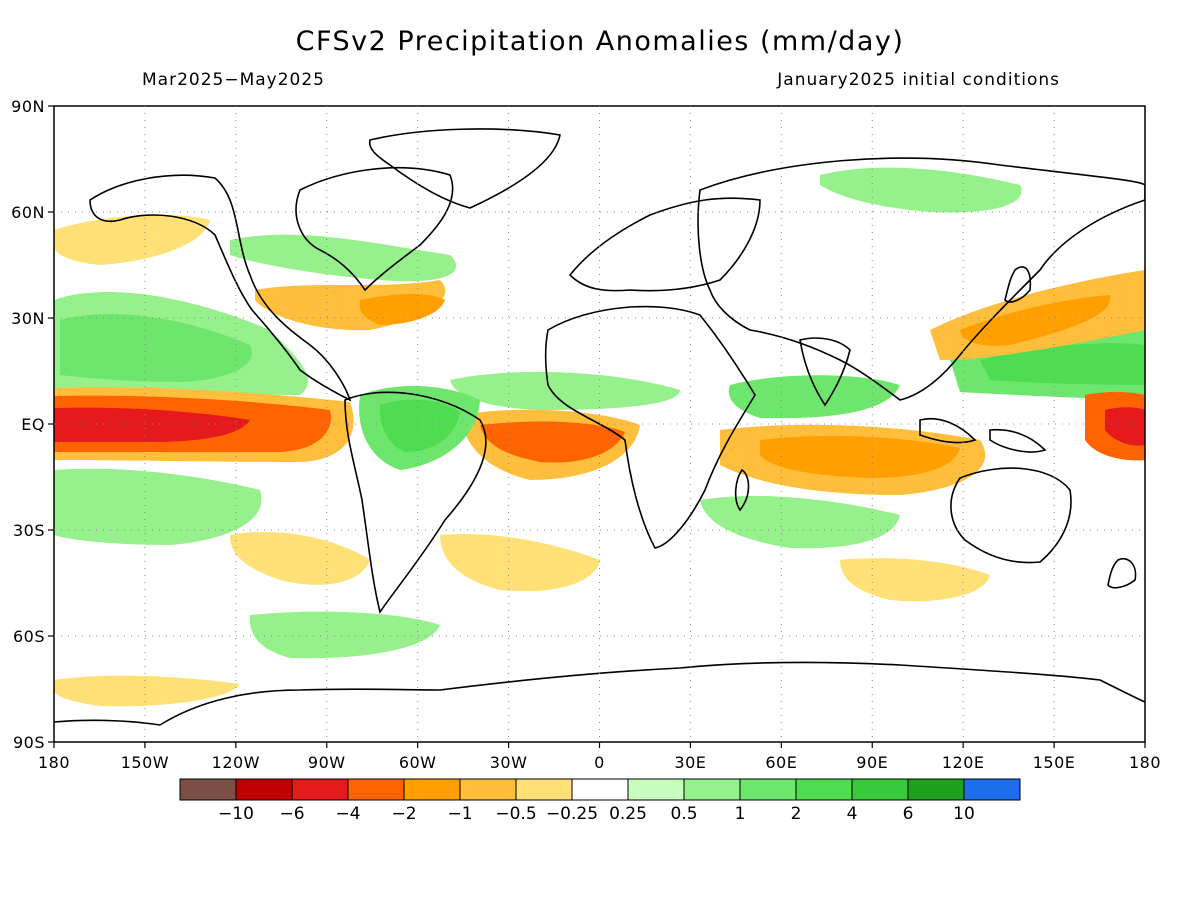 This screenshot has height=900, width=1200. I want to click on madagascar-coast, so click(742, 490).